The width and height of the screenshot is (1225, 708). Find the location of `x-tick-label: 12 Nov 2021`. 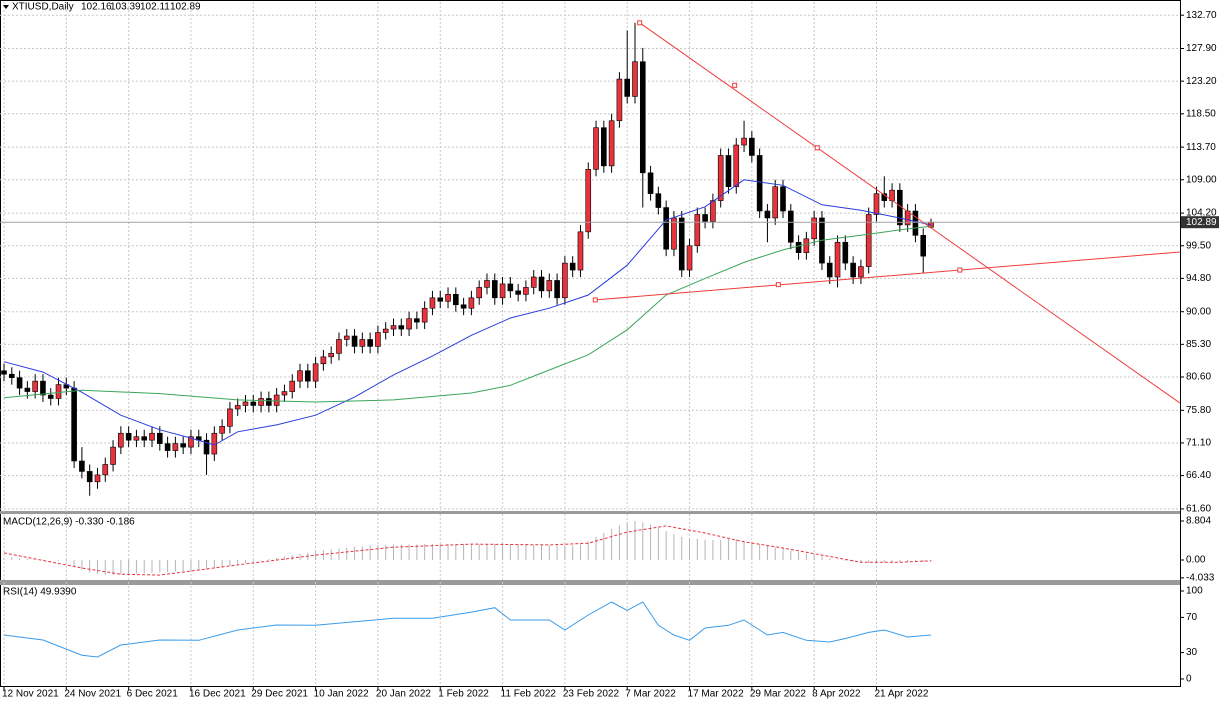

x-tick-label: 12 Nov 2021 is located at coordinates (30, 694).